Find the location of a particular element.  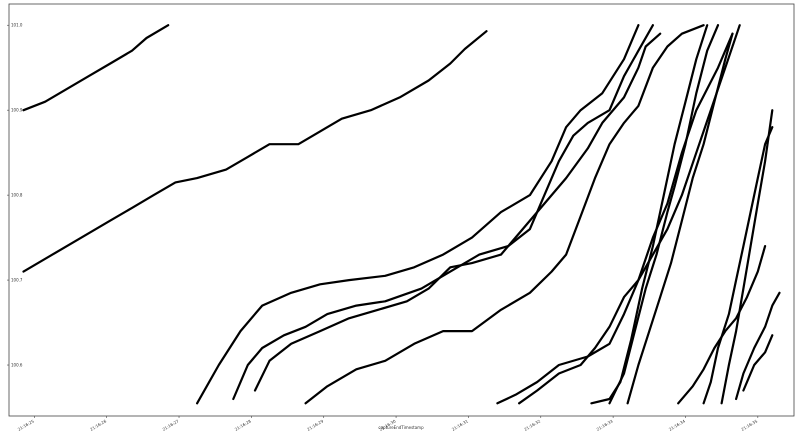

x-tick-label: 21:16:28 is located at coordinates (243, 425).